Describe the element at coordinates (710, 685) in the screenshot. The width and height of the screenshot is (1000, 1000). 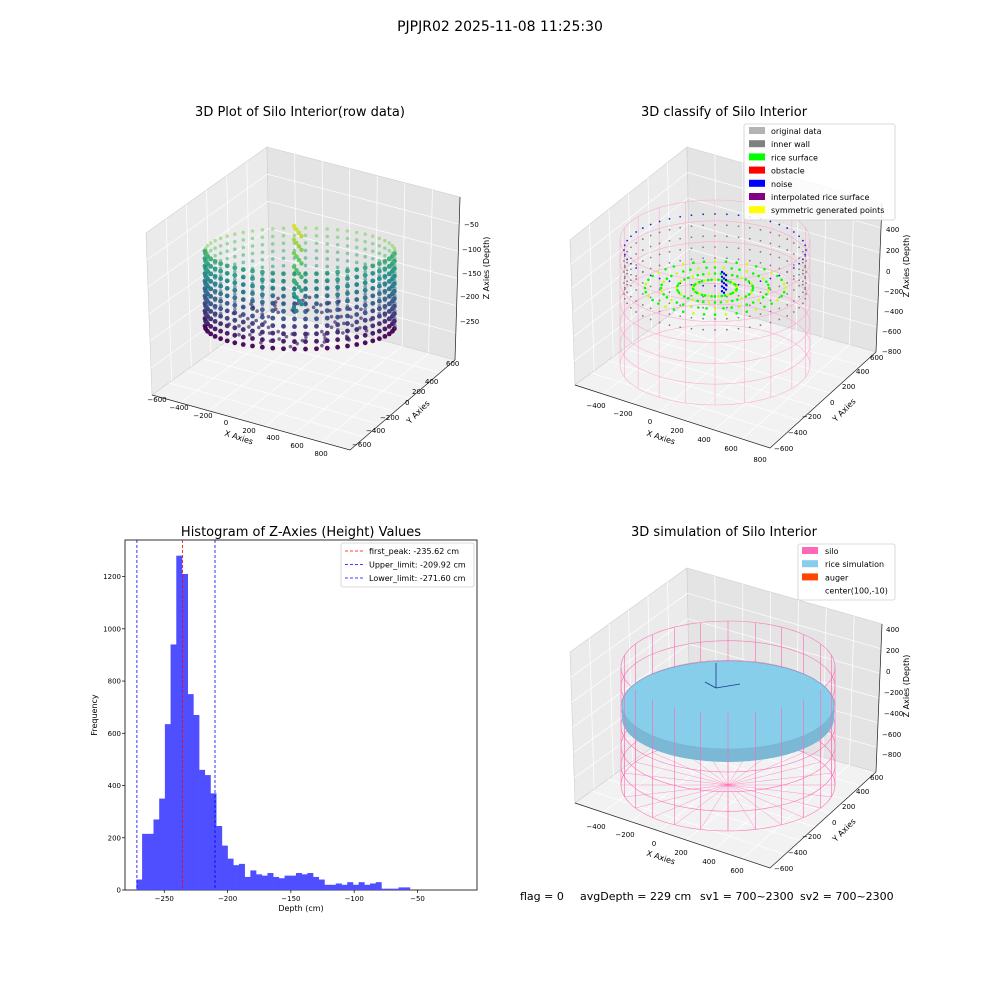
I see `auger-line` at that location.